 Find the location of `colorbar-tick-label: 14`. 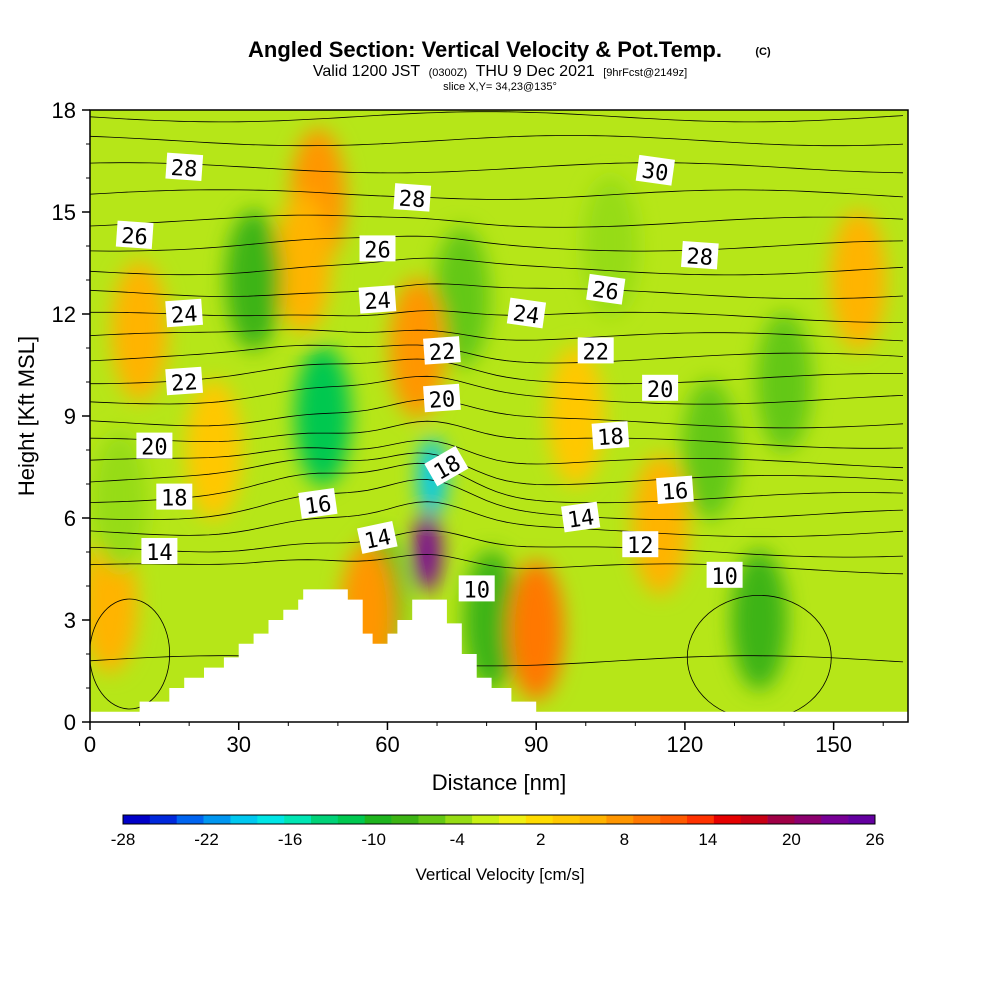

colorbar-tick-label: 14 is located at coordinates (707, 839).